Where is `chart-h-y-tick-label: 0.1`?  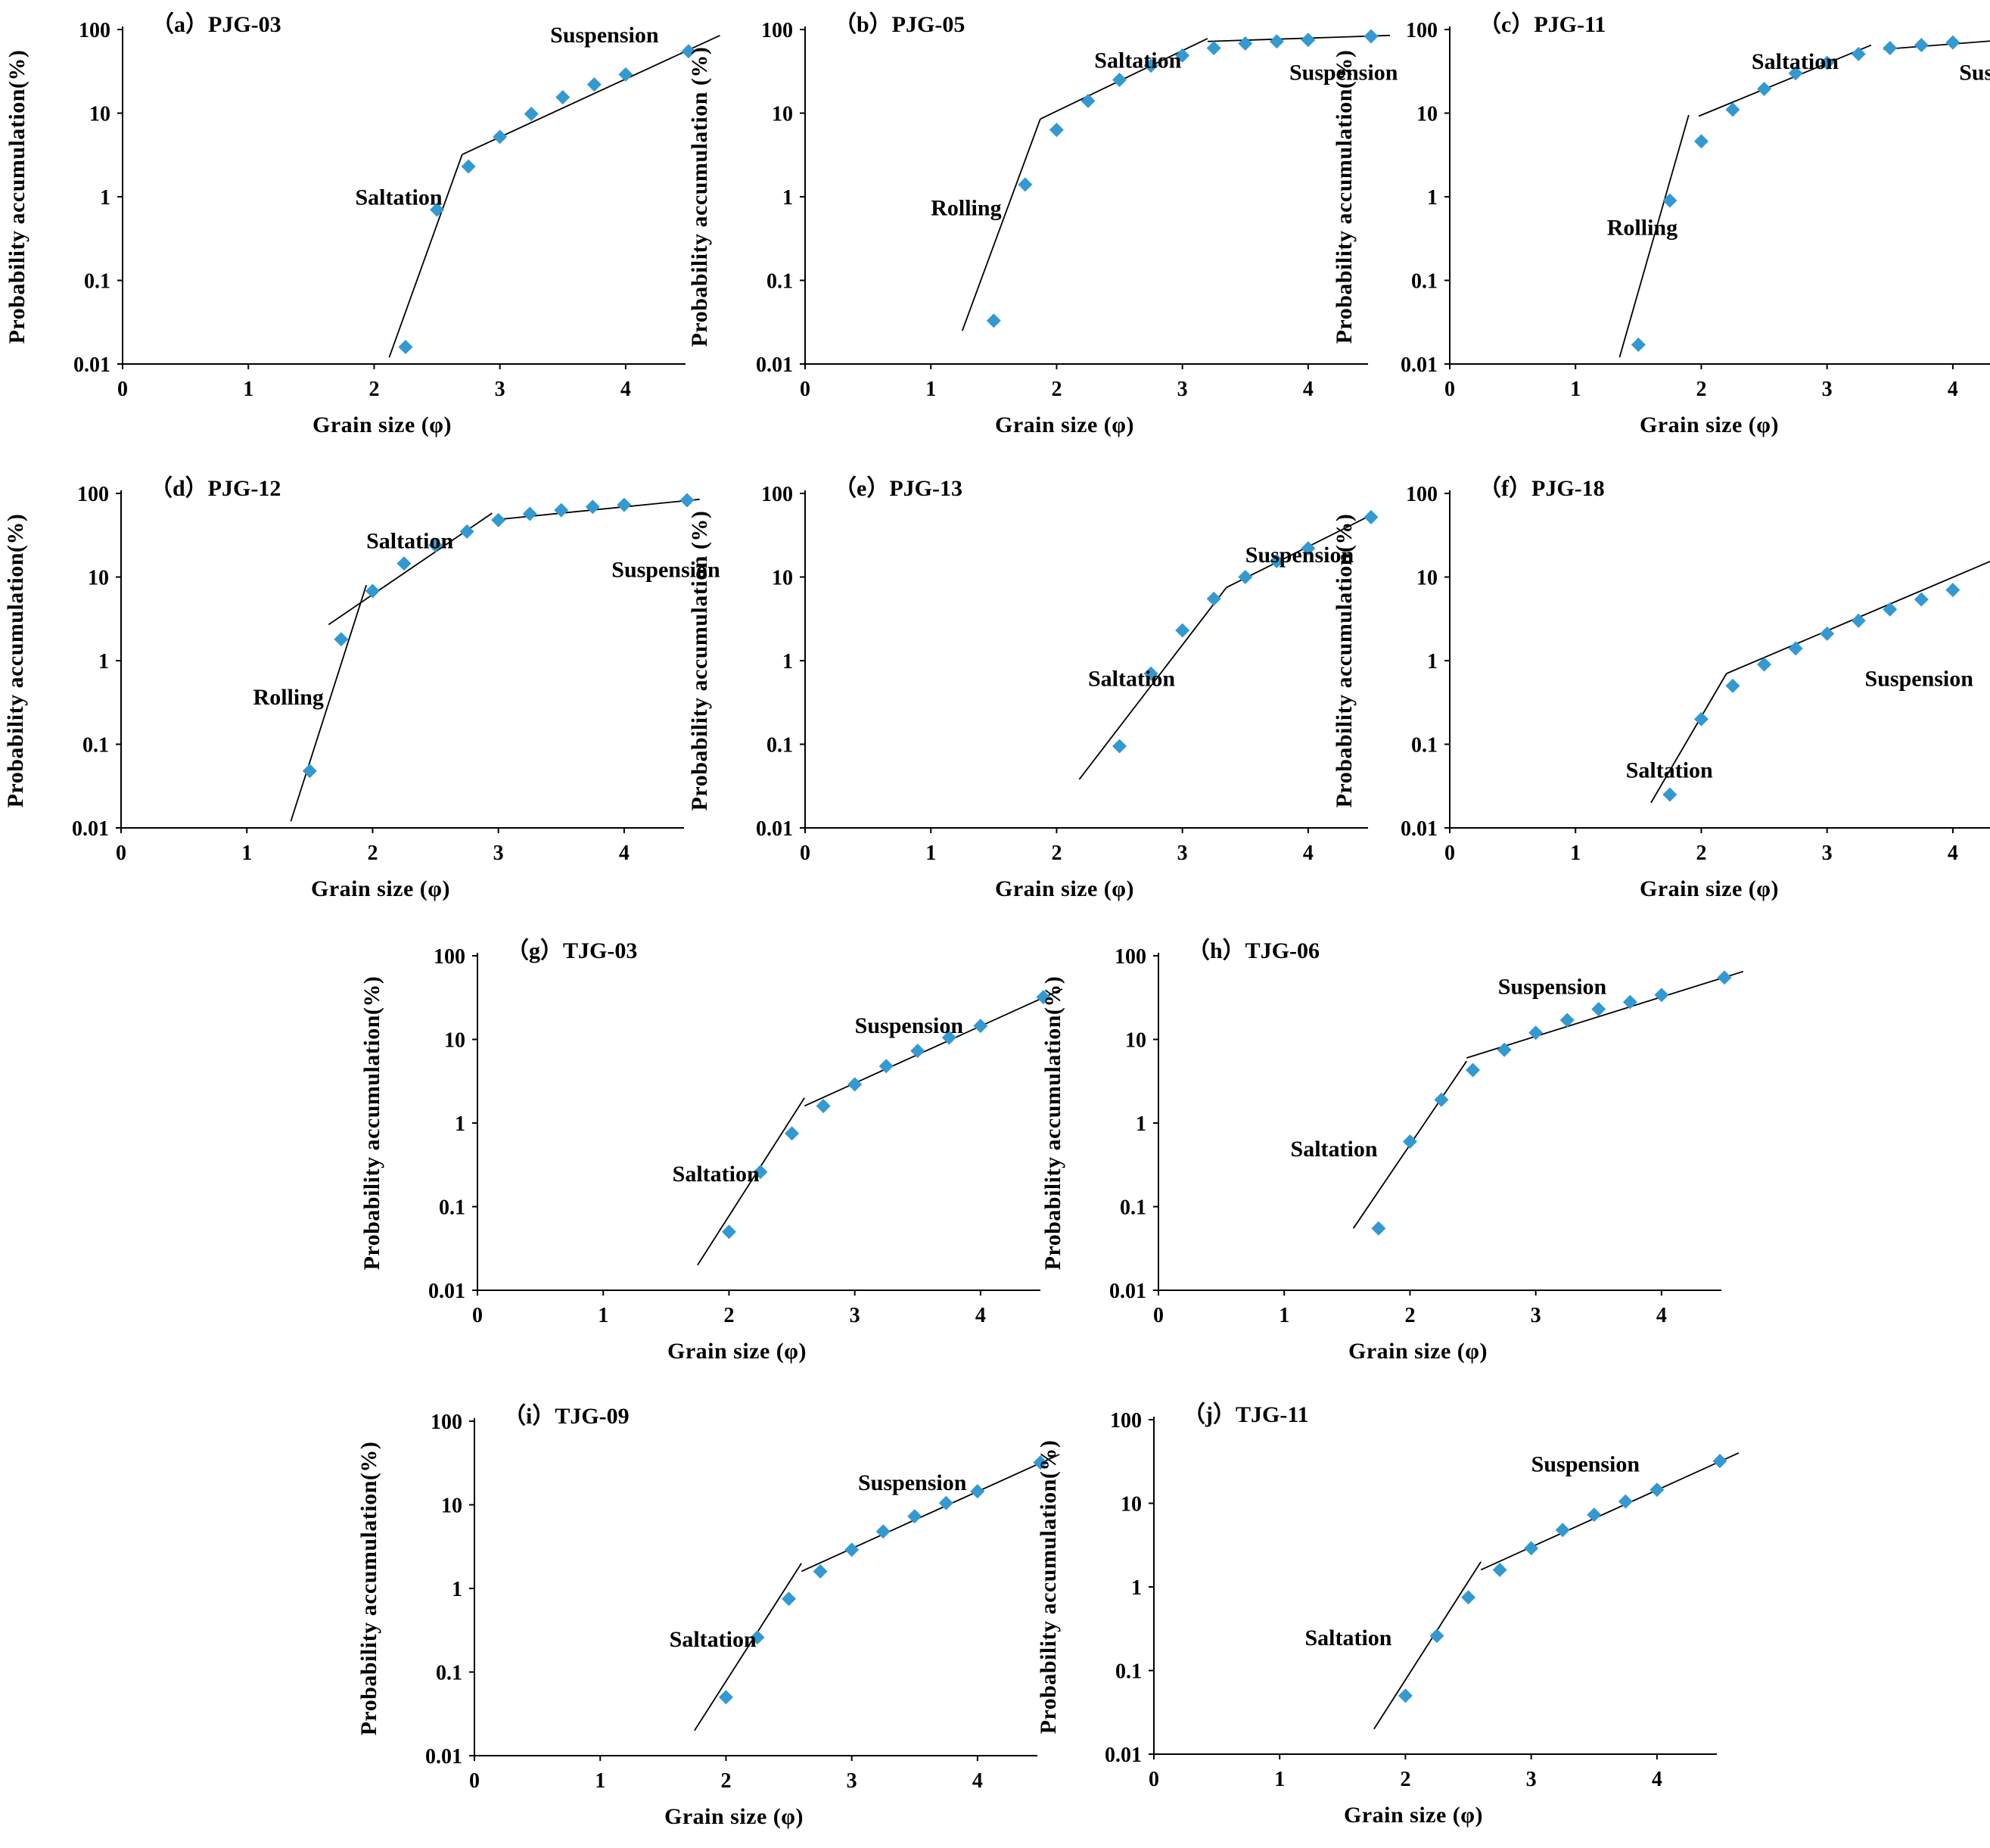
chart-h-y-tick-label: 0.1 is located at coordinates (1133, 1208).